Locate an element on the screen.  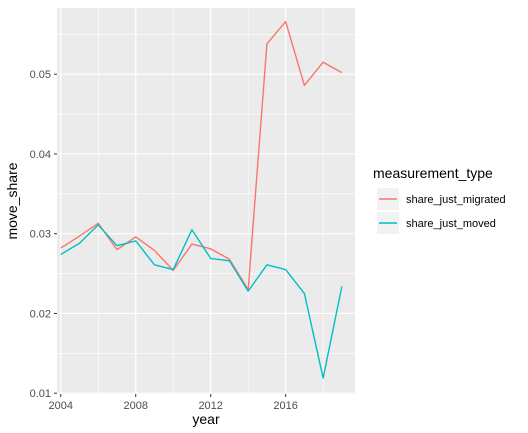
y-tick-label: 0.01 is located at coordinates (40, 394).